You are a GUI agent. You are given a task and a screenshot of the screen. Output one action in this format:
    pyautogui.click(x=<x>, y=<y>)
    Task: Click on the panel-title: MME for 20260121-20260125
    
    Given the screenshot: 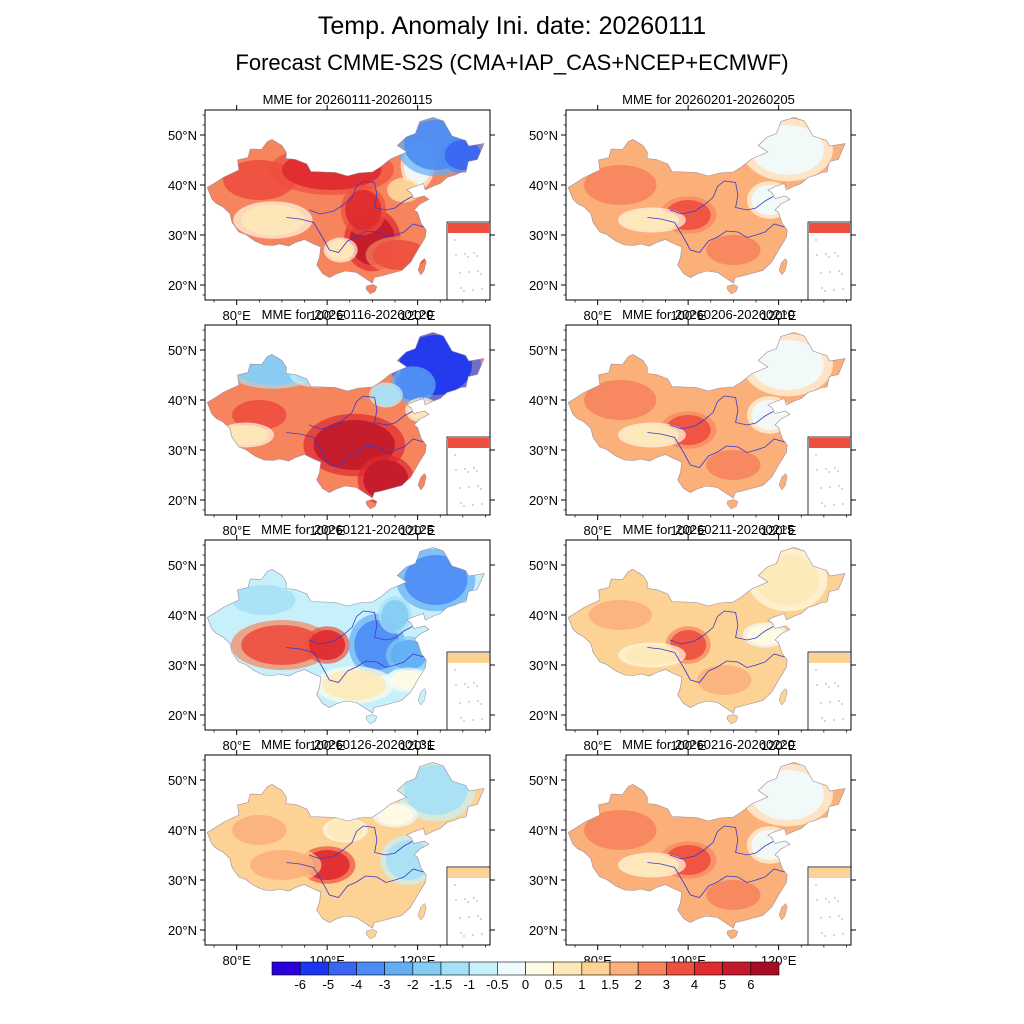 What is the action you would take?
    pyautogui.click(x=347, y=529)
    